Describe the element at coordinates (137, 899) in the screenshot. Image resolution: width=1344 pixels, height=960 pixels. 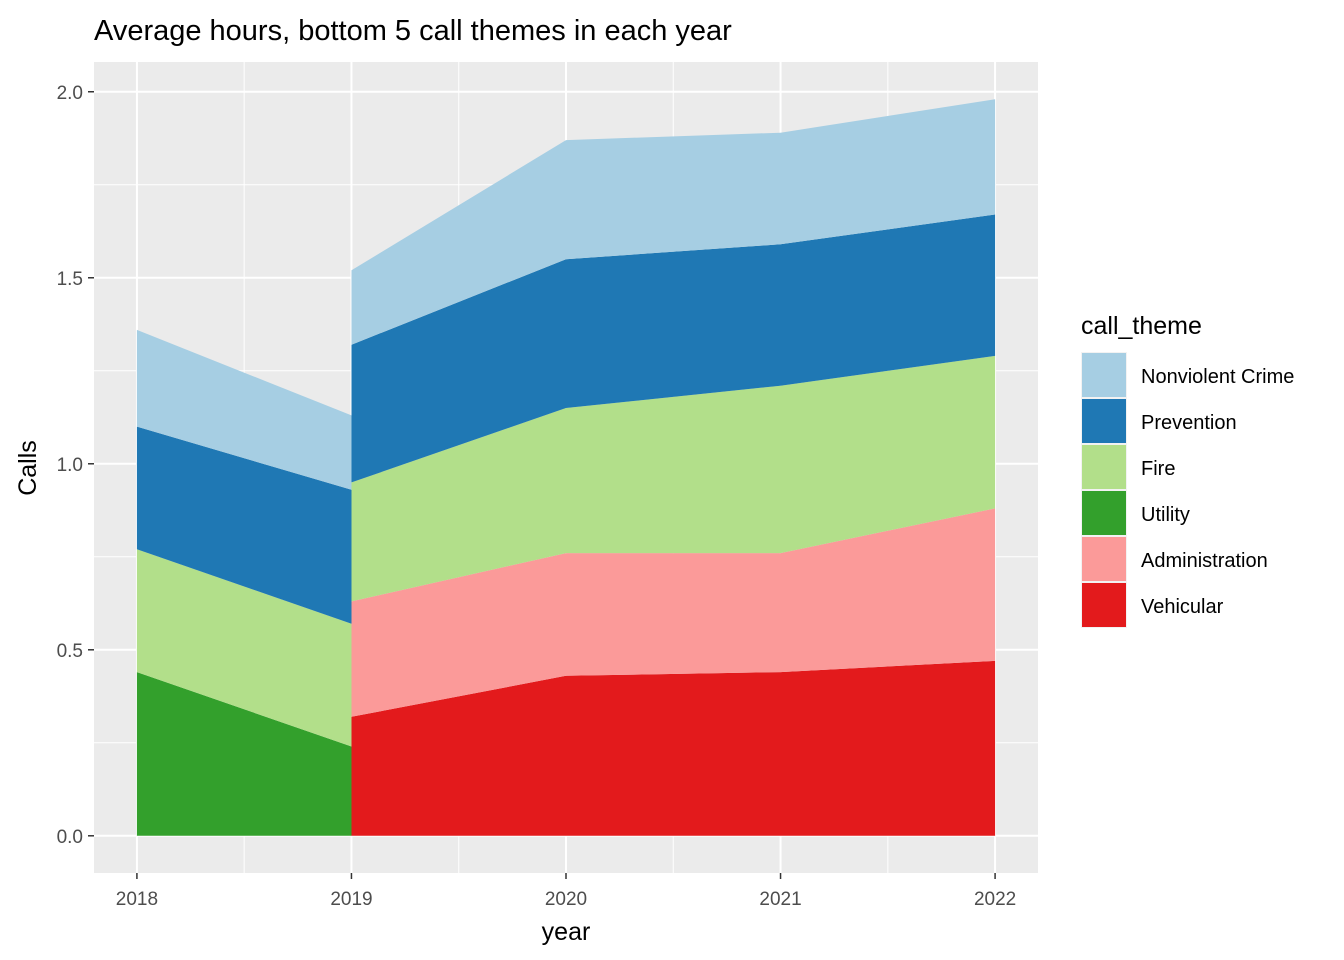
I see `x-tick-label: 2018` at that location.